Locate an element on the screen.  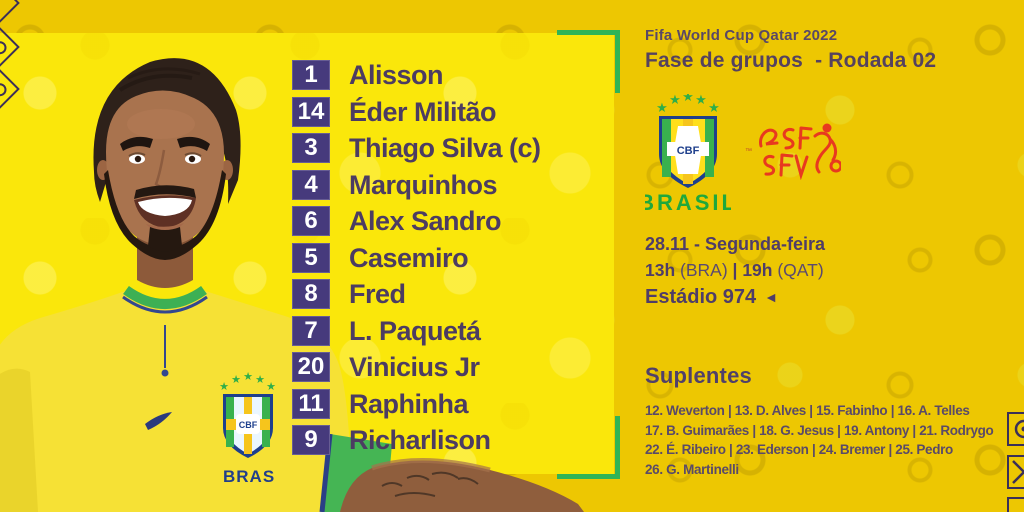
lineup-row: 14 Éder Militão is located at coordinates (412, 111).